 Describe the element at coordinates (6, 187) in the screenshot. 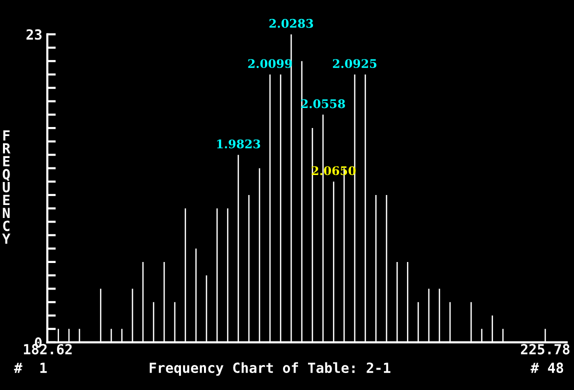

I see `text: FREQUENCY` at that location.